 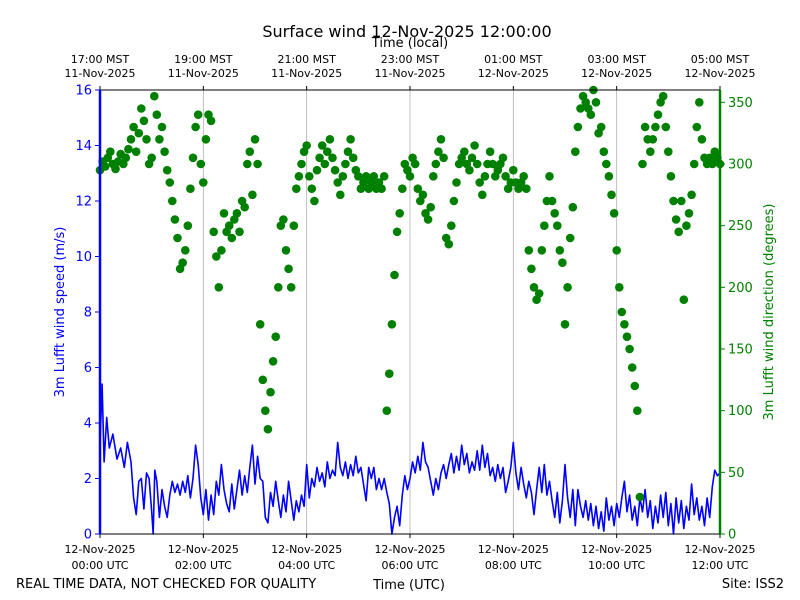 What do you see at coordinates (88, 368) in the screenshot?
I see `speed-tick-label: 6` at bounding box center [88, 368].